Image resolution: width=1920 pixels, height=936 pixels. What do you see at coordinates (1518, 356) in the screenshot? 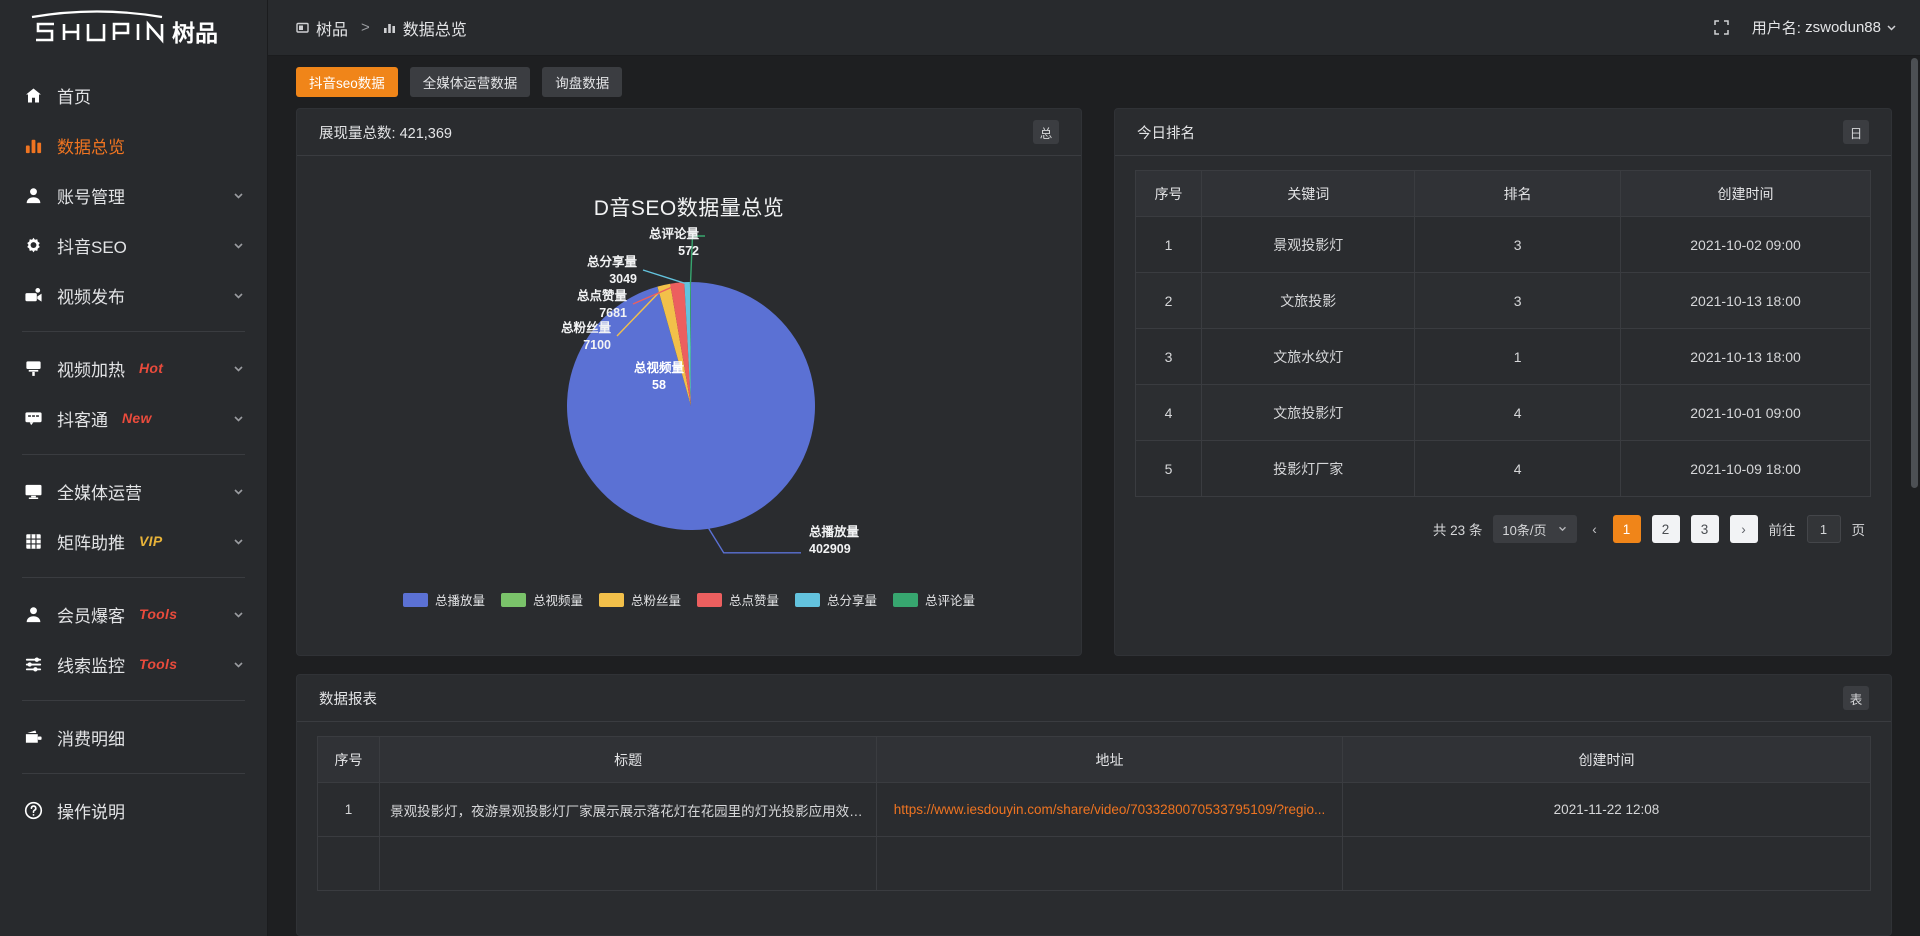
I see `rank-cell-rank: 1` at bounding box center [1518, 356].